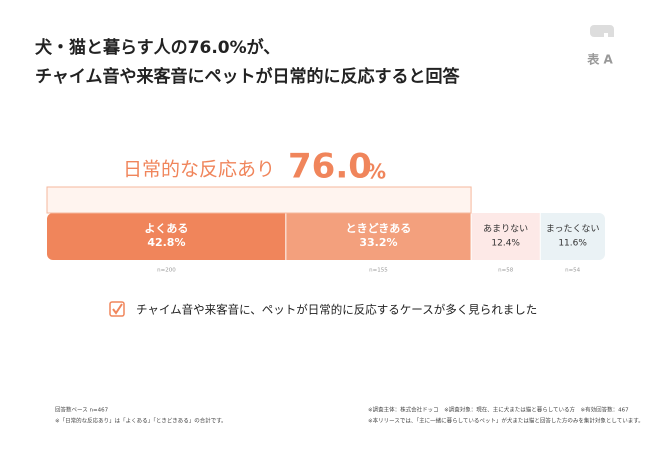  What do you see at coordinates (599, 59) in the screenshot?
I see `table-tag: 表 A` at bounding box center [599, 59].